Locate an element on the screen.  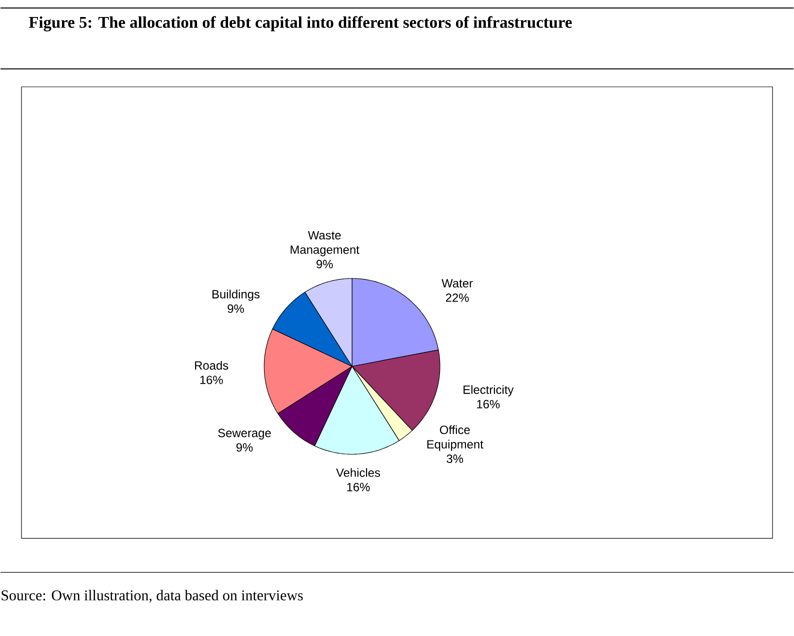
slice-label: Waste Management is located at coordinates (325, 243).